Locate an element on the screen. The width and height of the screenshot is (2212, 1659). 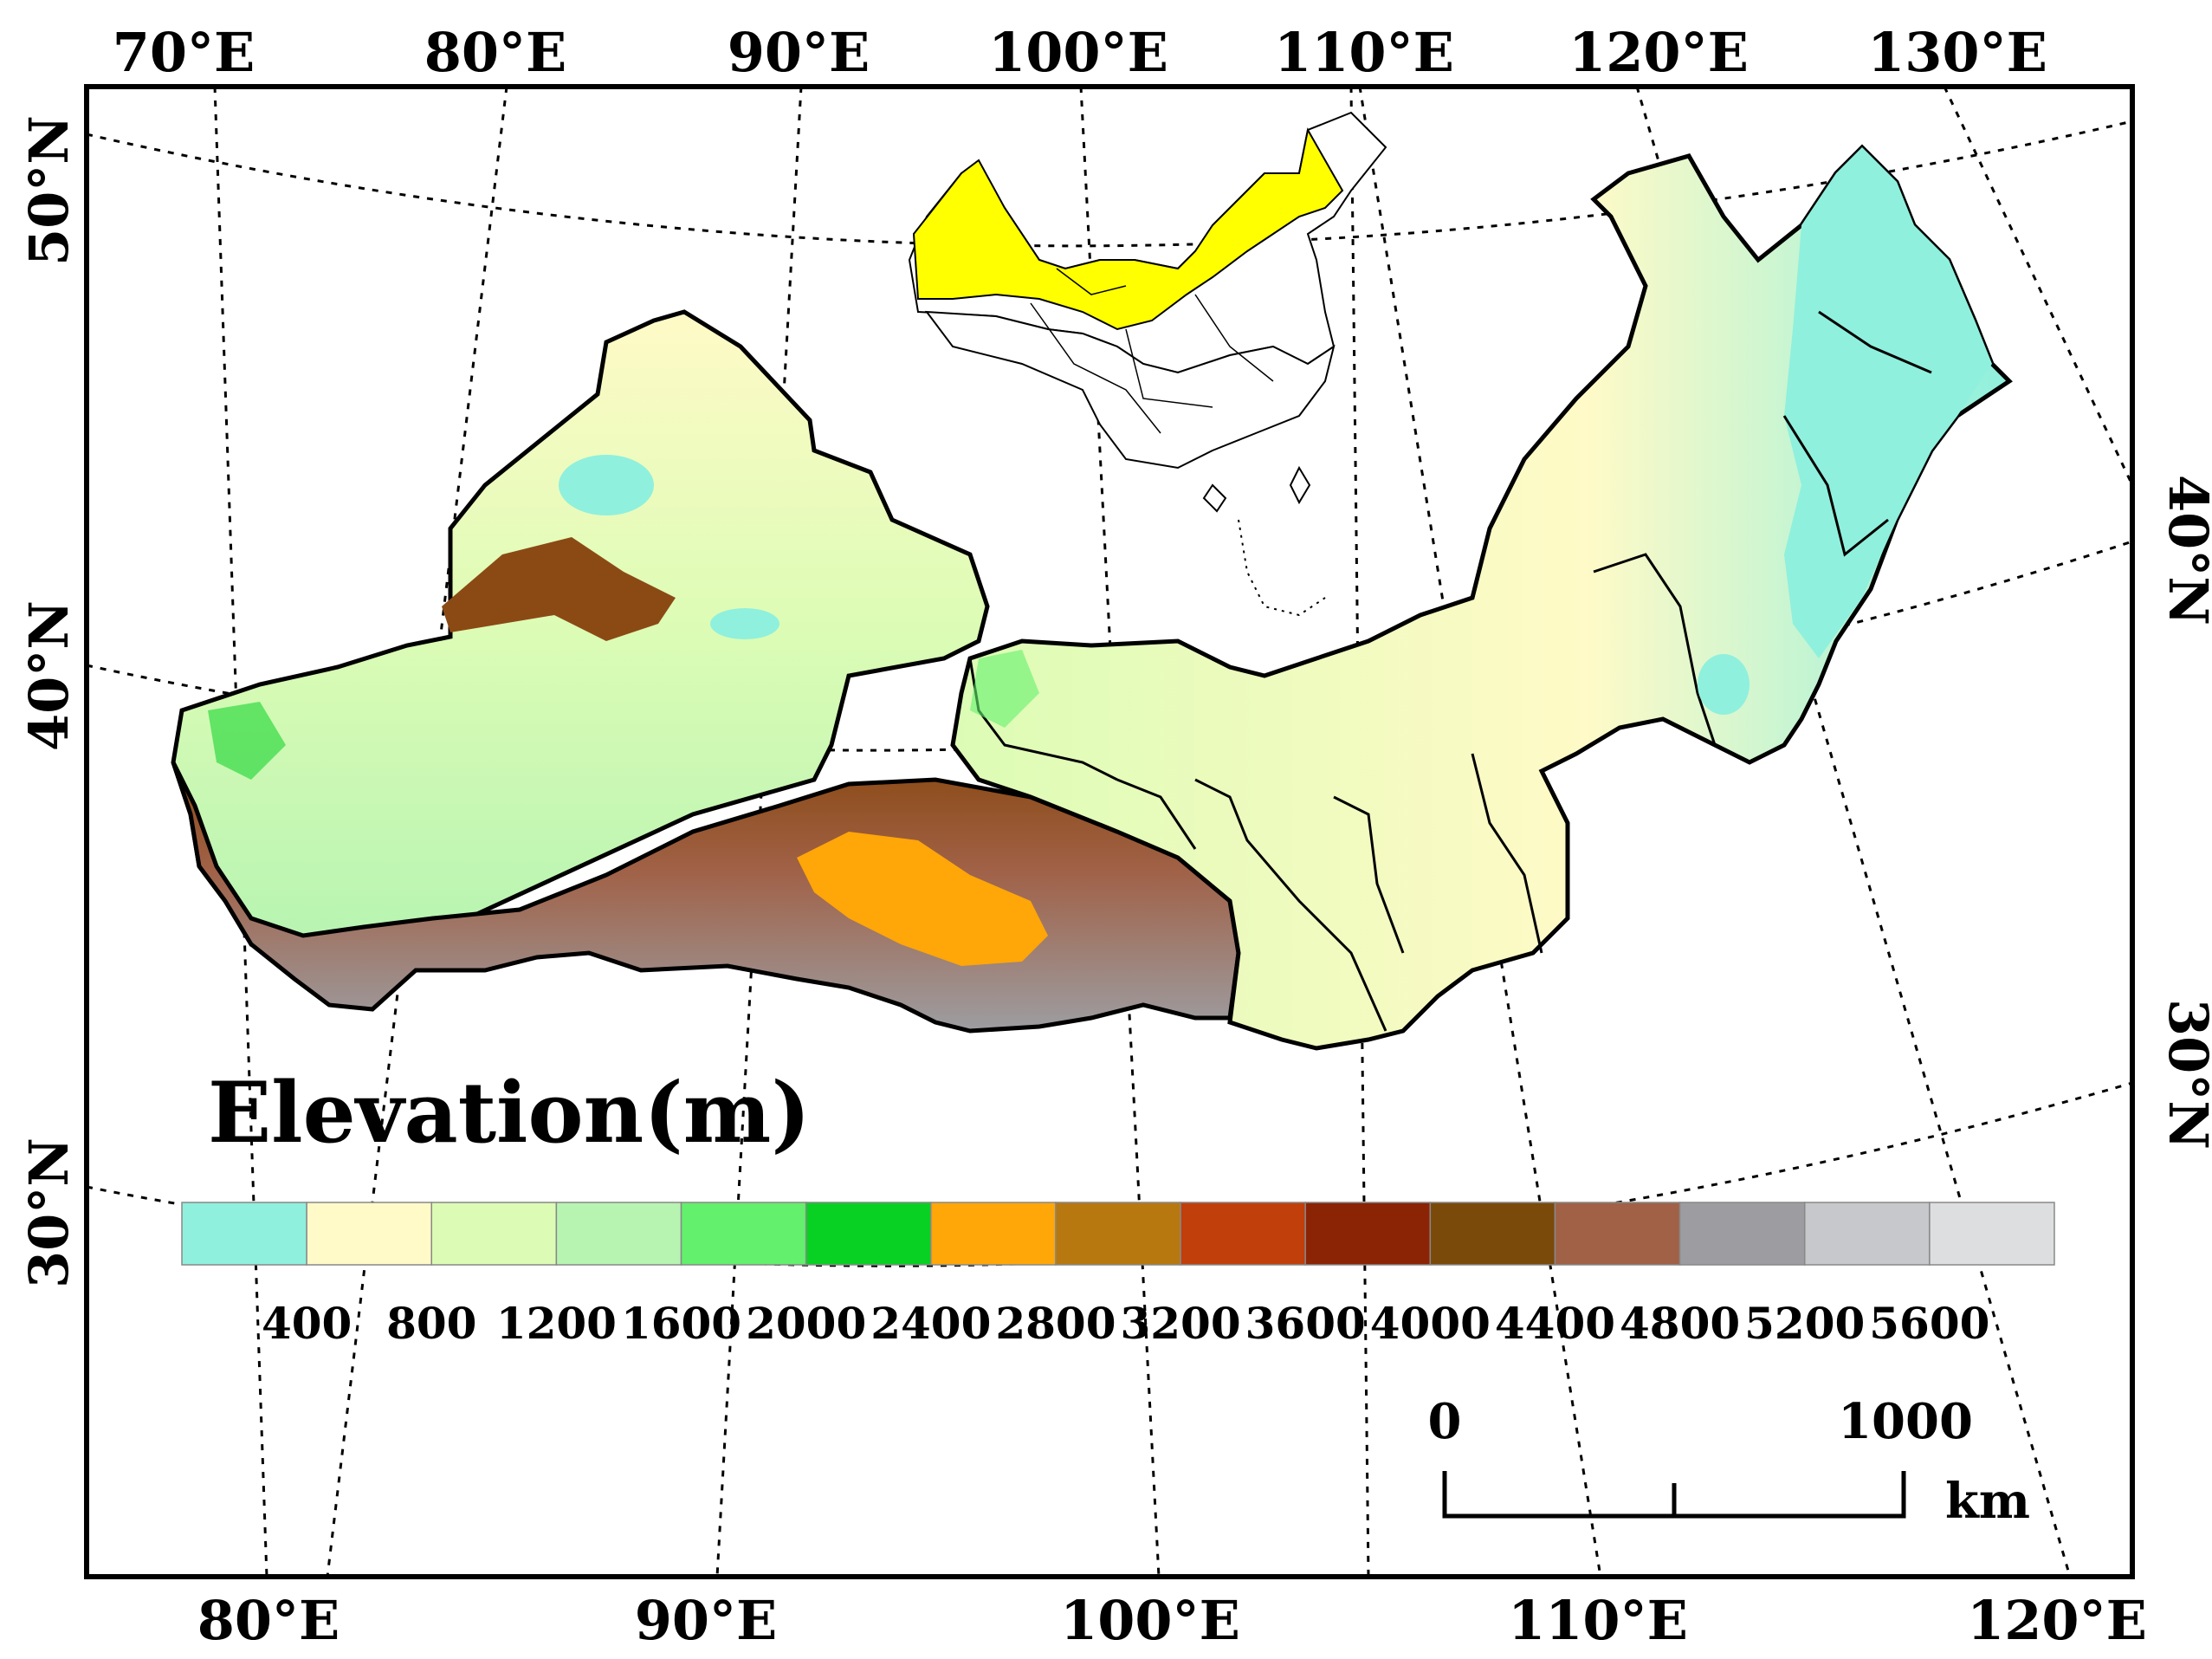
bottom-lon-label: 90°E is located at coordinates (706, 1620).